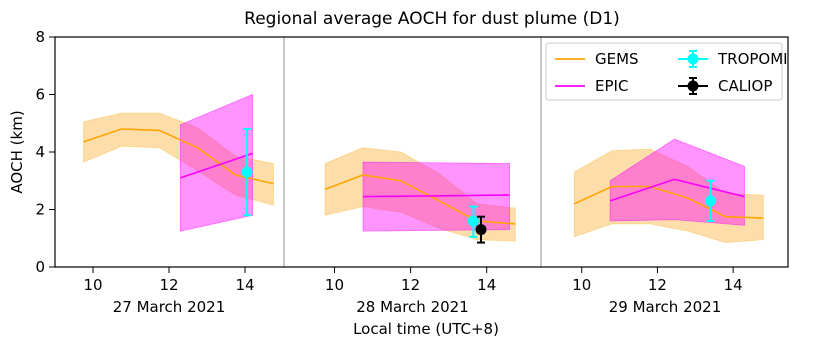 This screenshot has width=818, height=345. What do you see at coordinates (611, 86) in the screenshot?
I see `legend-epic-label: EPIC` at bounding box center [611, 86].